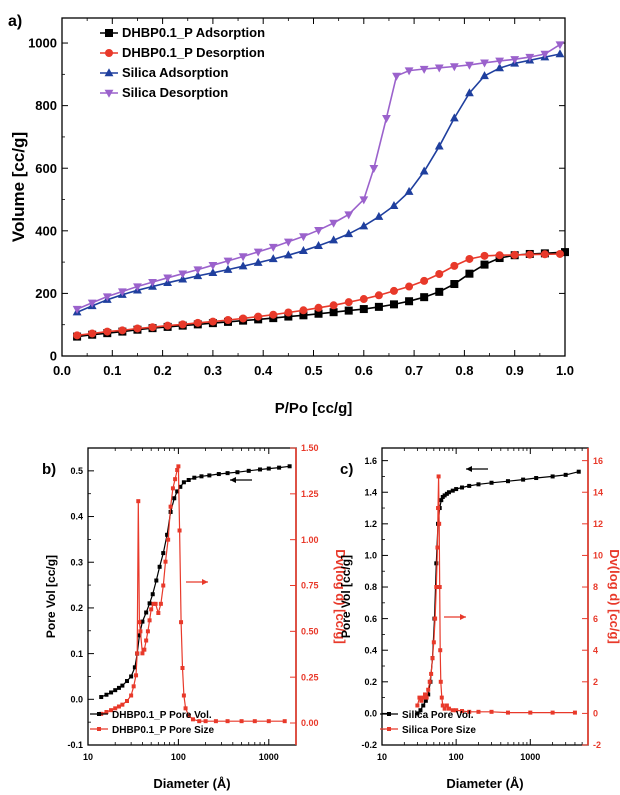  What do you see at coordinates (263, 370) in the screenshot?
I see `x-tick-label: 0.4` at bounding box center [263, 370].